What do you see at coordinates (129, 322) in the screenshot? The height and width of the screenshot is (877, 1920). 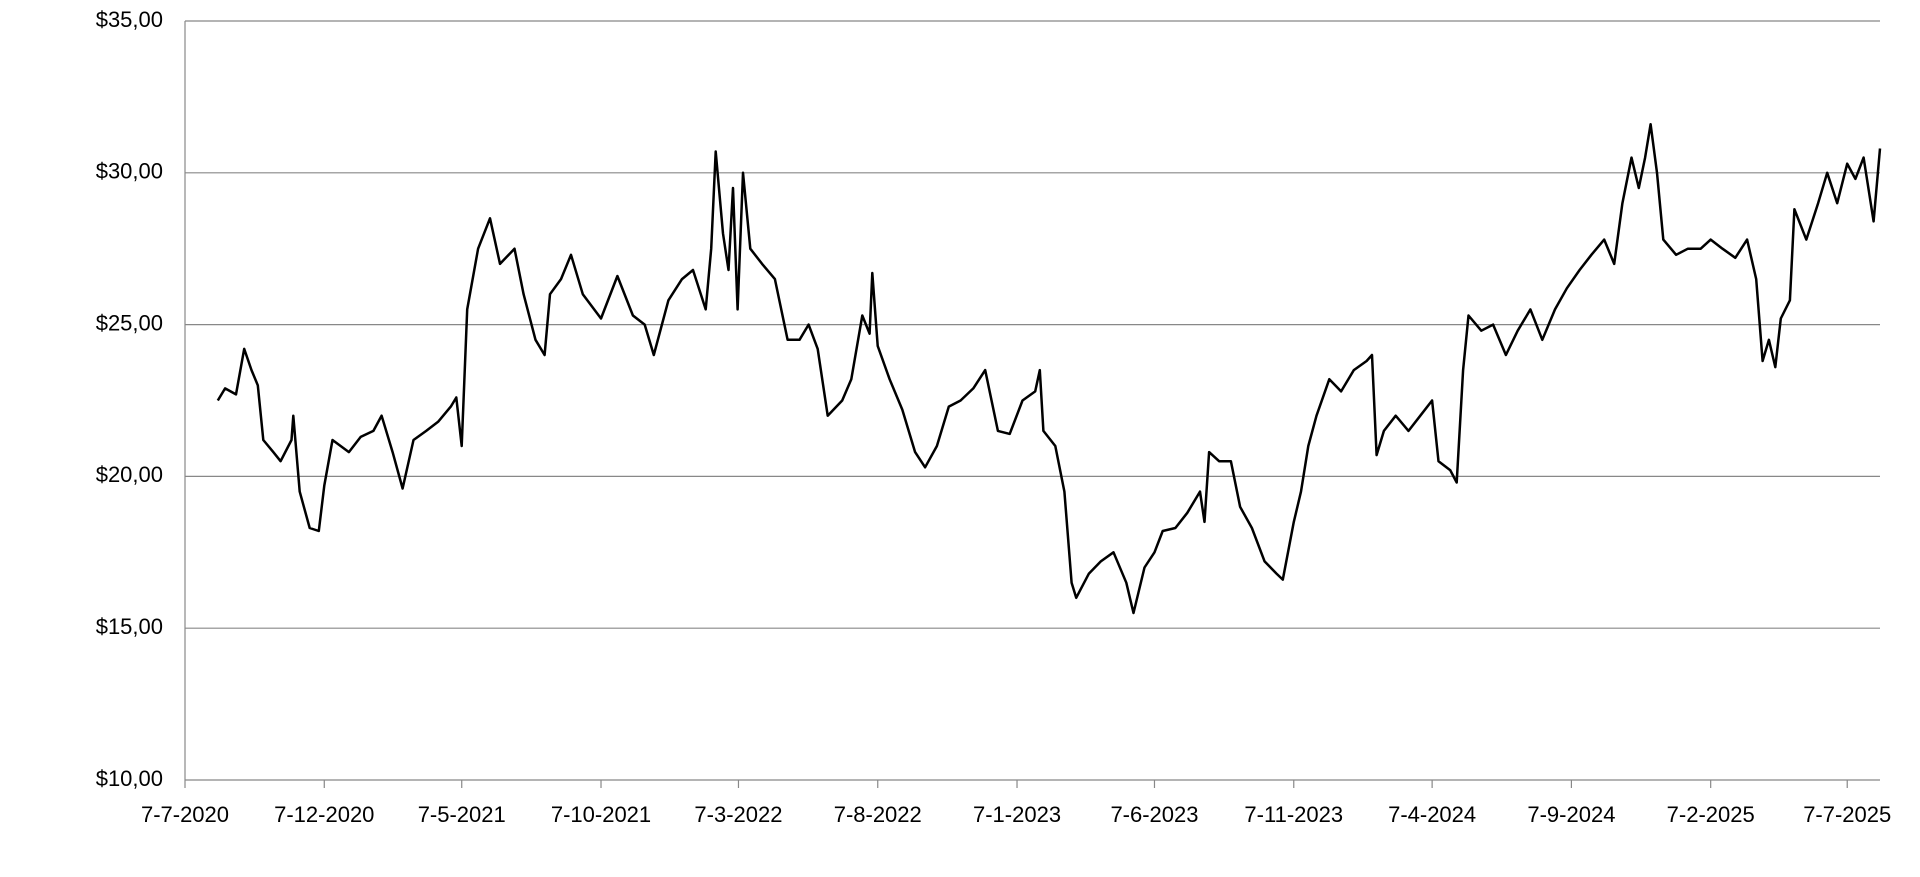 I see `y-tick-label: $25,00` at bounding box center [129, 322].